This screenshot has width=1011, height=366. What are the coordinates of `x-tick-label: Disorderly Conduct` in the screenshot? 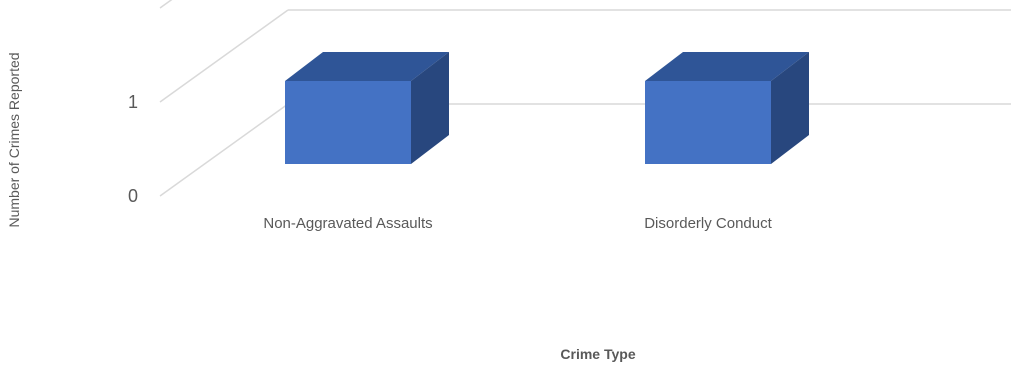 It's located at (708, 223).